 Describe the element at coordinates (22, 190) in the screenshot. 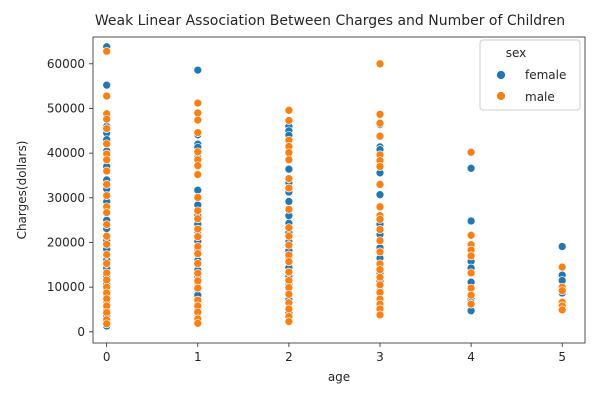

I see `y-axis-label: Charges(dollars)` at that location.